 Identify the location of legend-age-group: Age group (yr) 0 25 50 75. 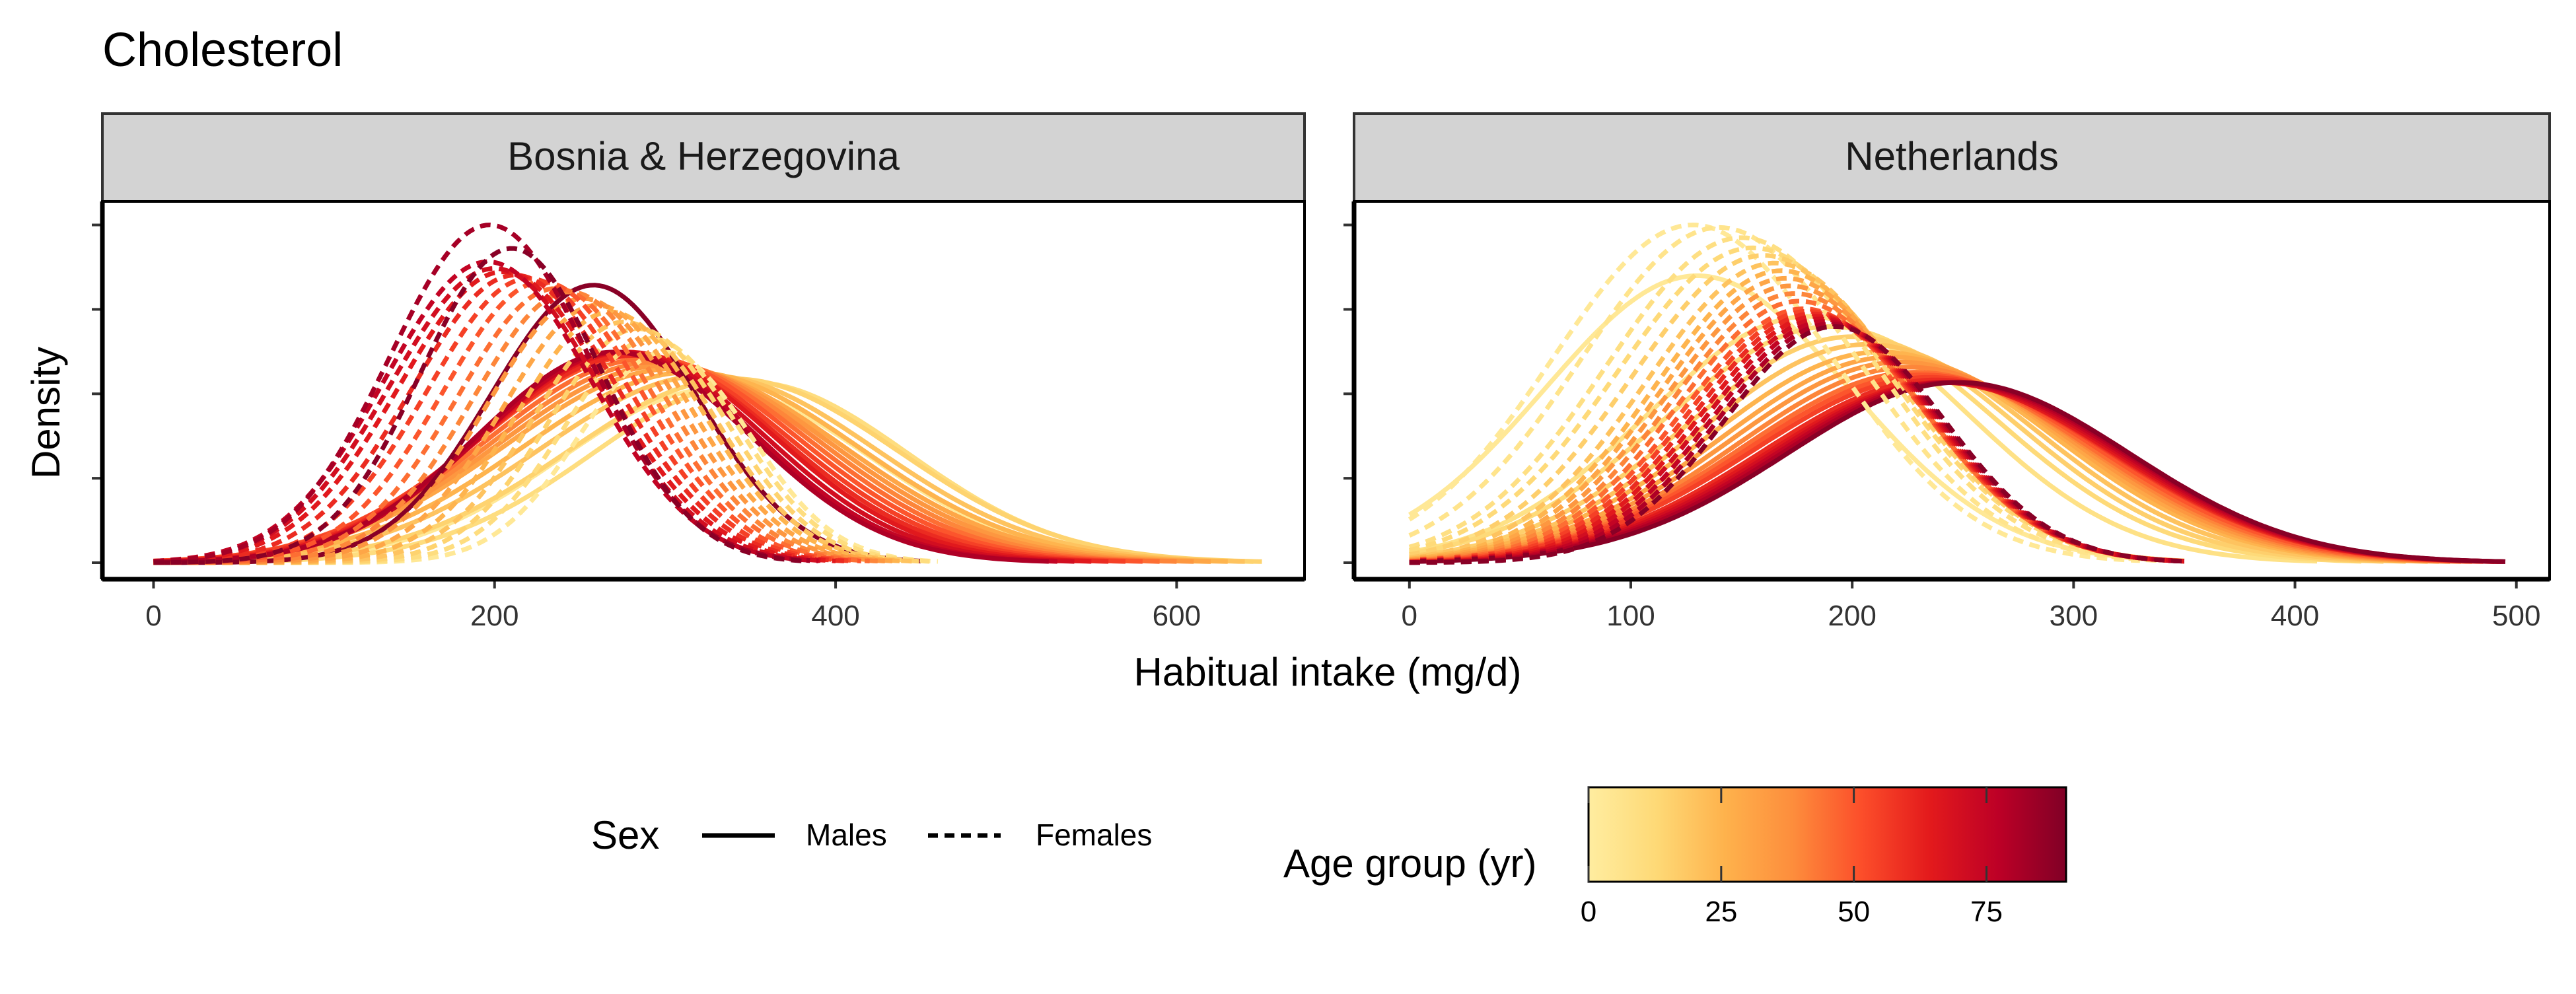
(1675, 857).